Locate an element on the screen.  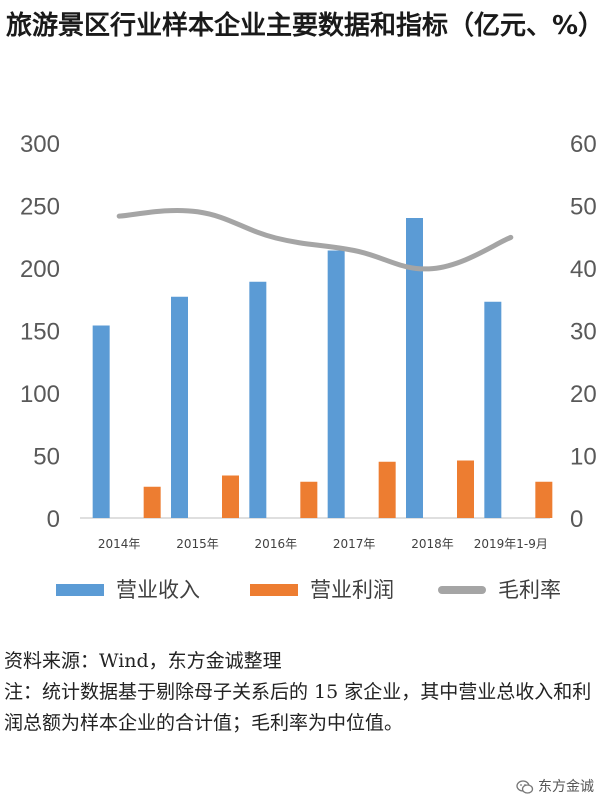
x-tick-label: 2015年 is located at coordinates (197, 544).